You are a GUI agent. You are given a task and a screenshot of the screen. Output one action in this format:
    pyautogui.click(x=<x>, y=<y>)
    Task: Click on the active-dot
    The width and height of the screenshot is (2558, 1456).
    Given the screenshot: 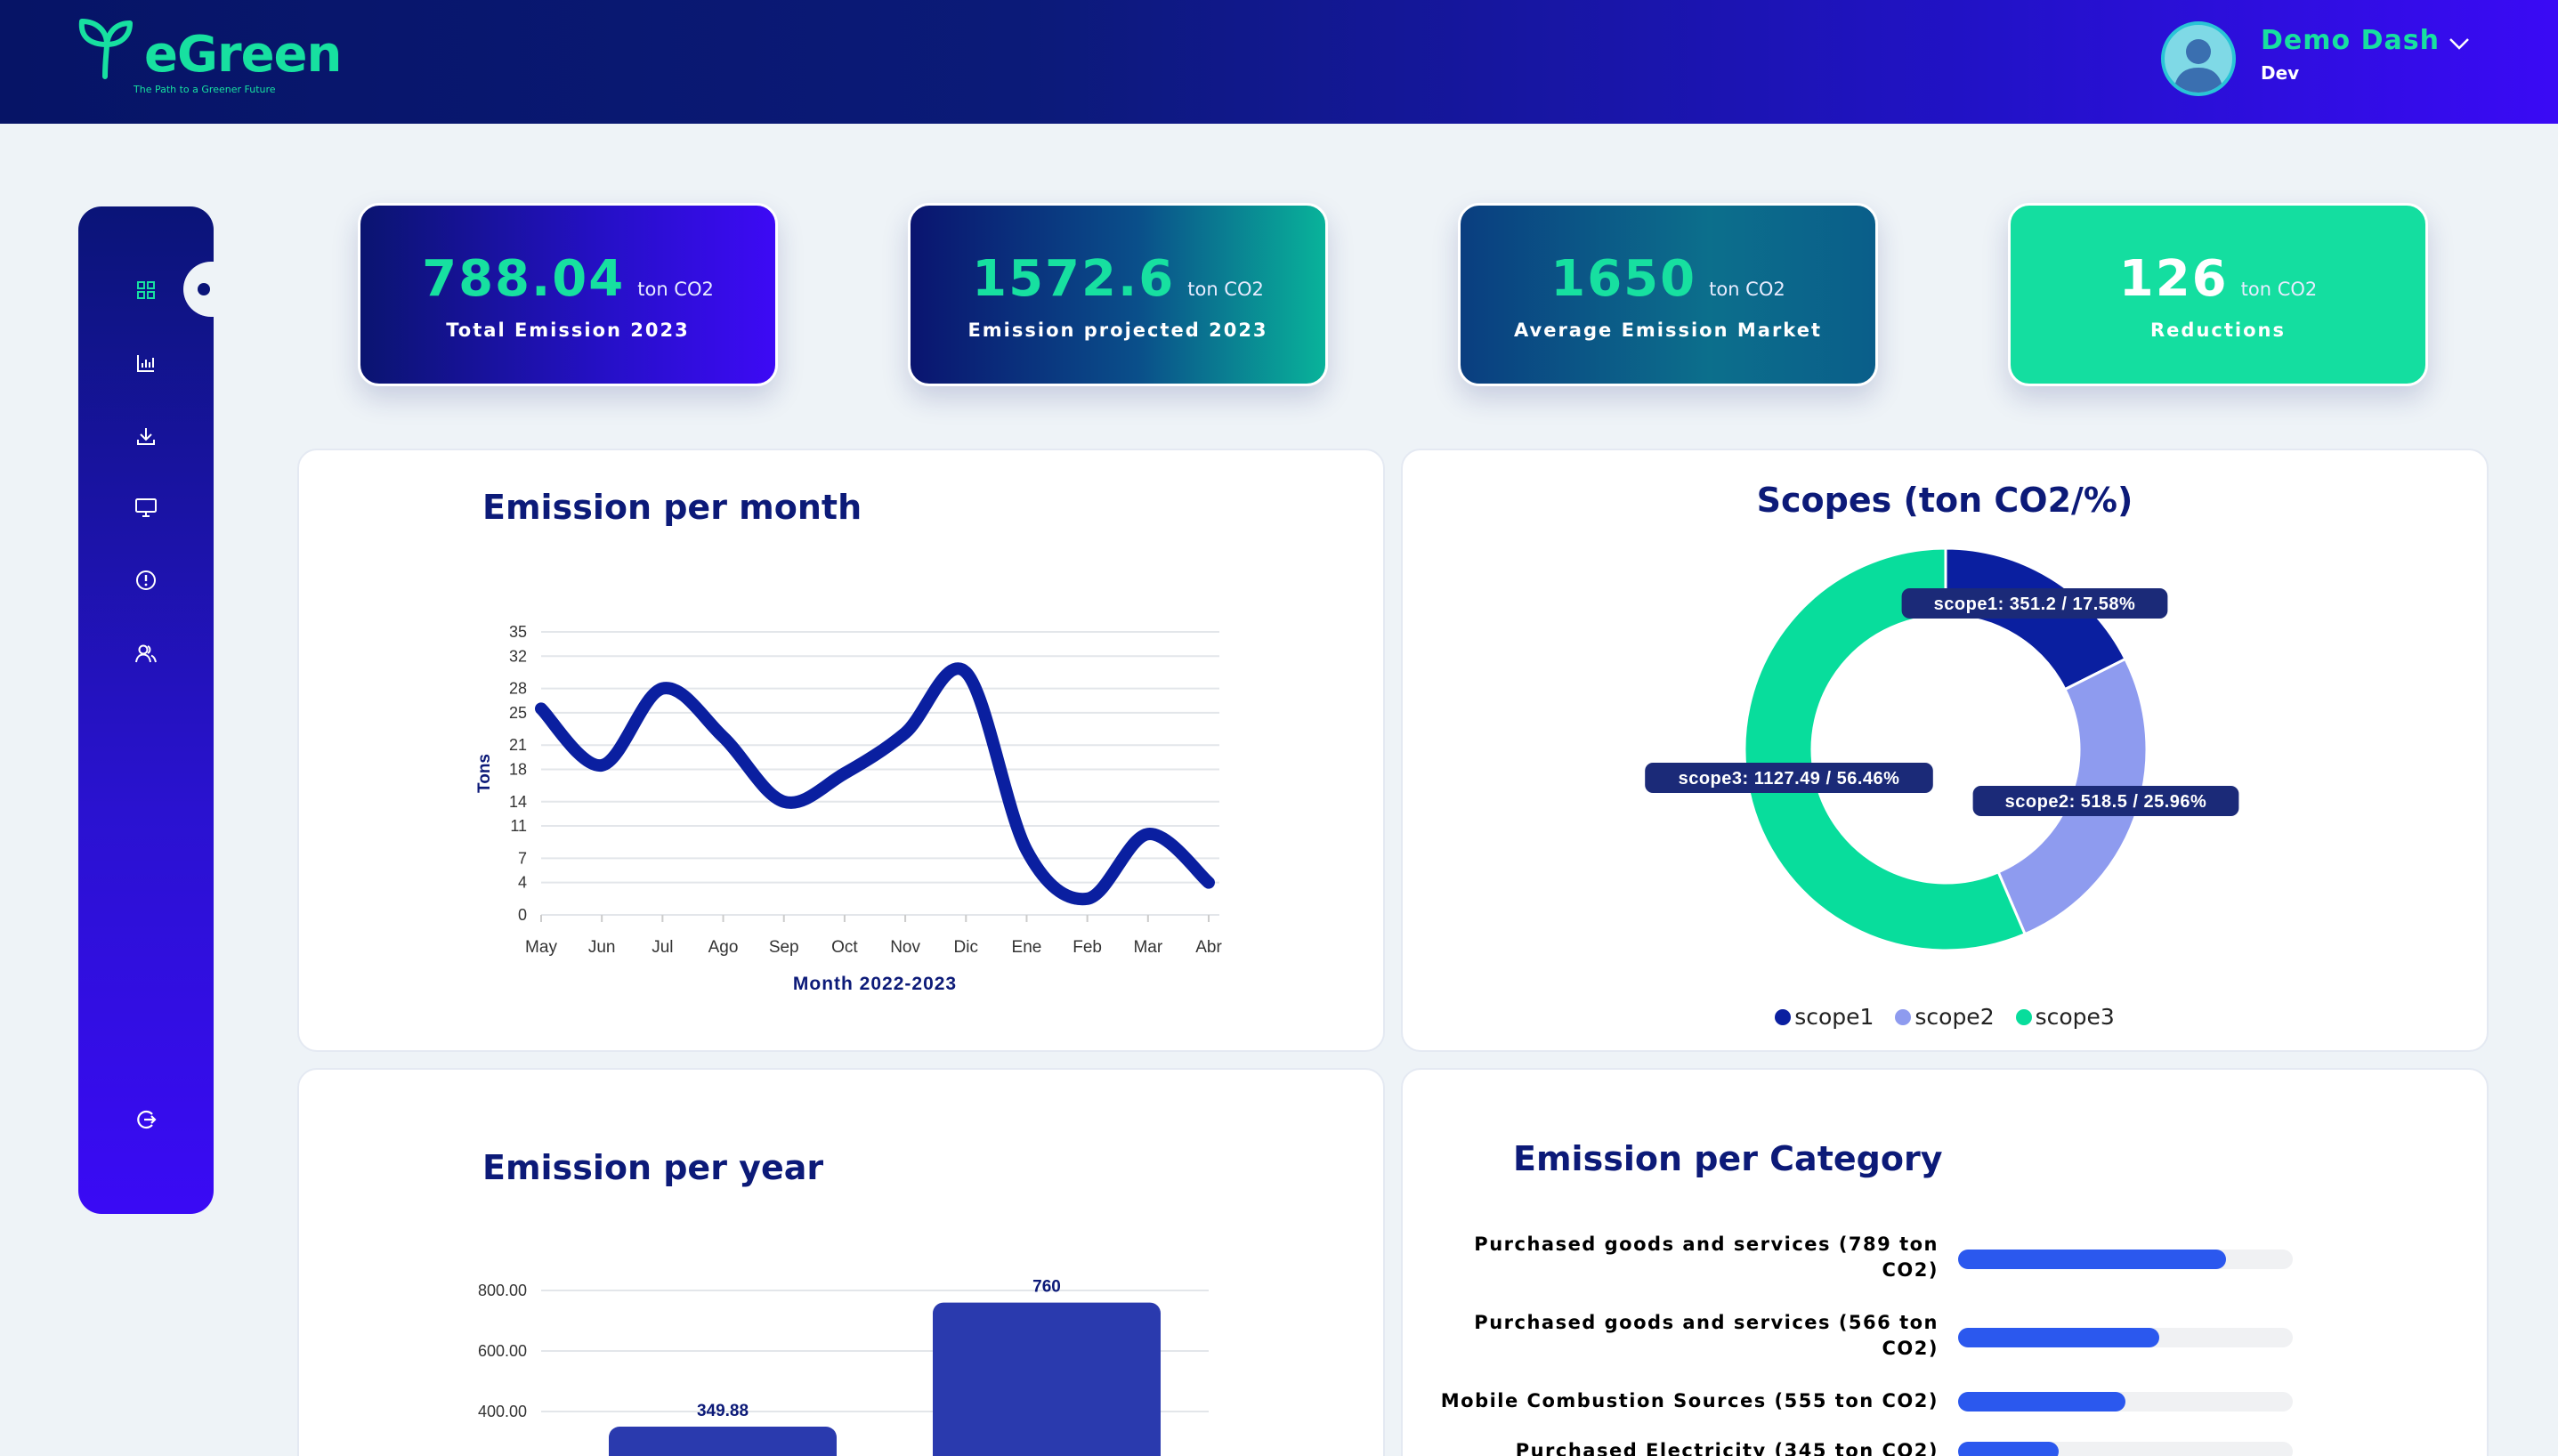 What is the action you would take?
    pyautogui.click(x=204, y=289)
    